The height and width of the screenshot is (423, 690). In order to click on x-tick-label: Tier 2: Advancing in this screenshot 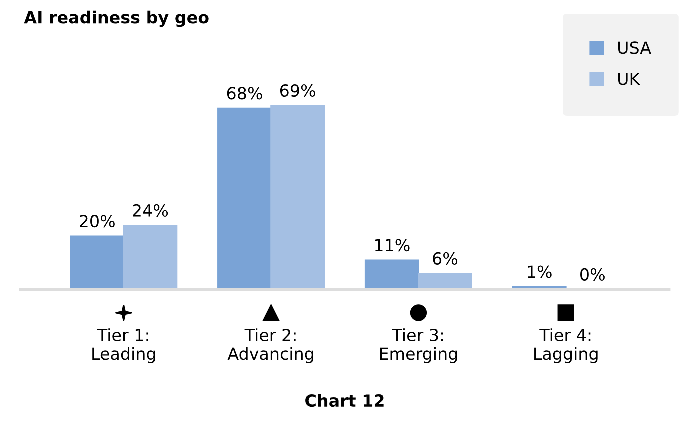, I will do `click(271, 346)`.